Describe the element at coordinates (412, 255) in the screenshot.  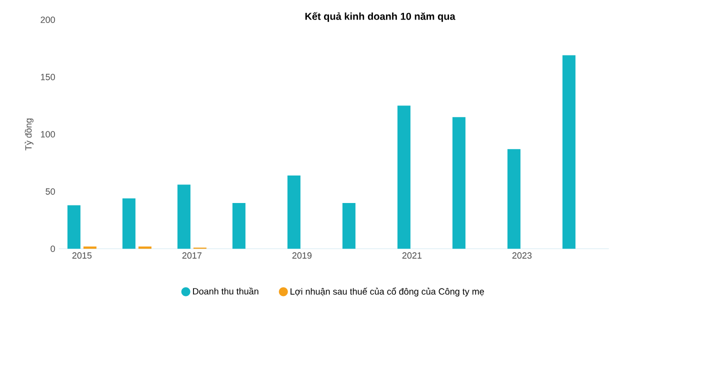
I see `x-tick-label: 2021` at that location.